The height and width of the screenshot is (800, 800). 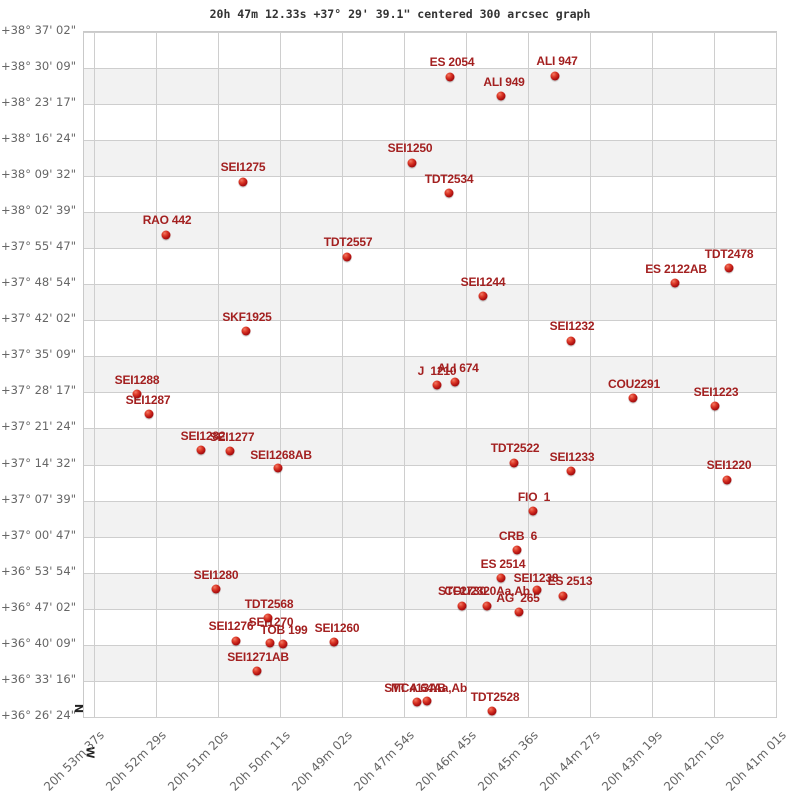 What do you see at coordinates (38, 535) in the screenshot?
I see `y-tick-label: +37° 00' 47"` at bounding box center [38, 535].